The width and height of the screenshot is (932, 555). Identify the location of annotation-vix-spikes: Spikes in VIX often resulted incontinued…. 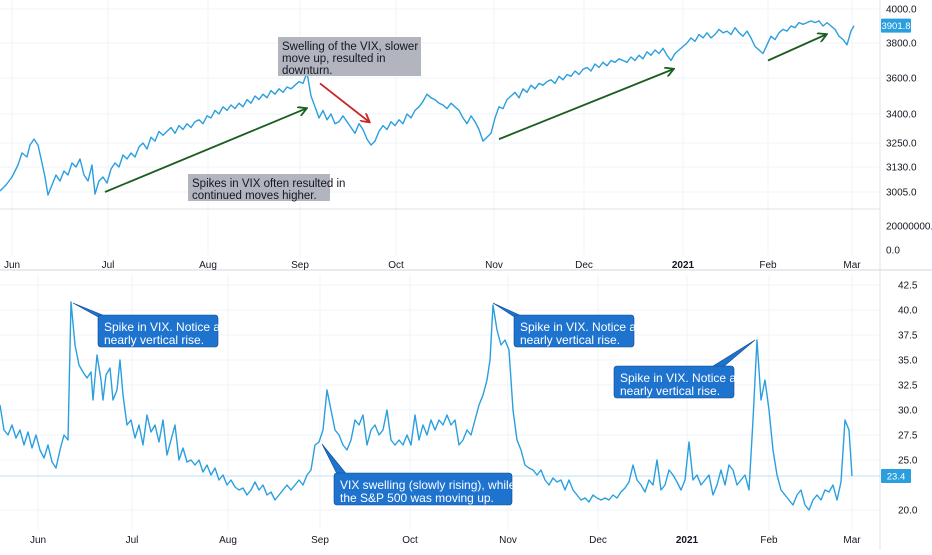
(266, 188).